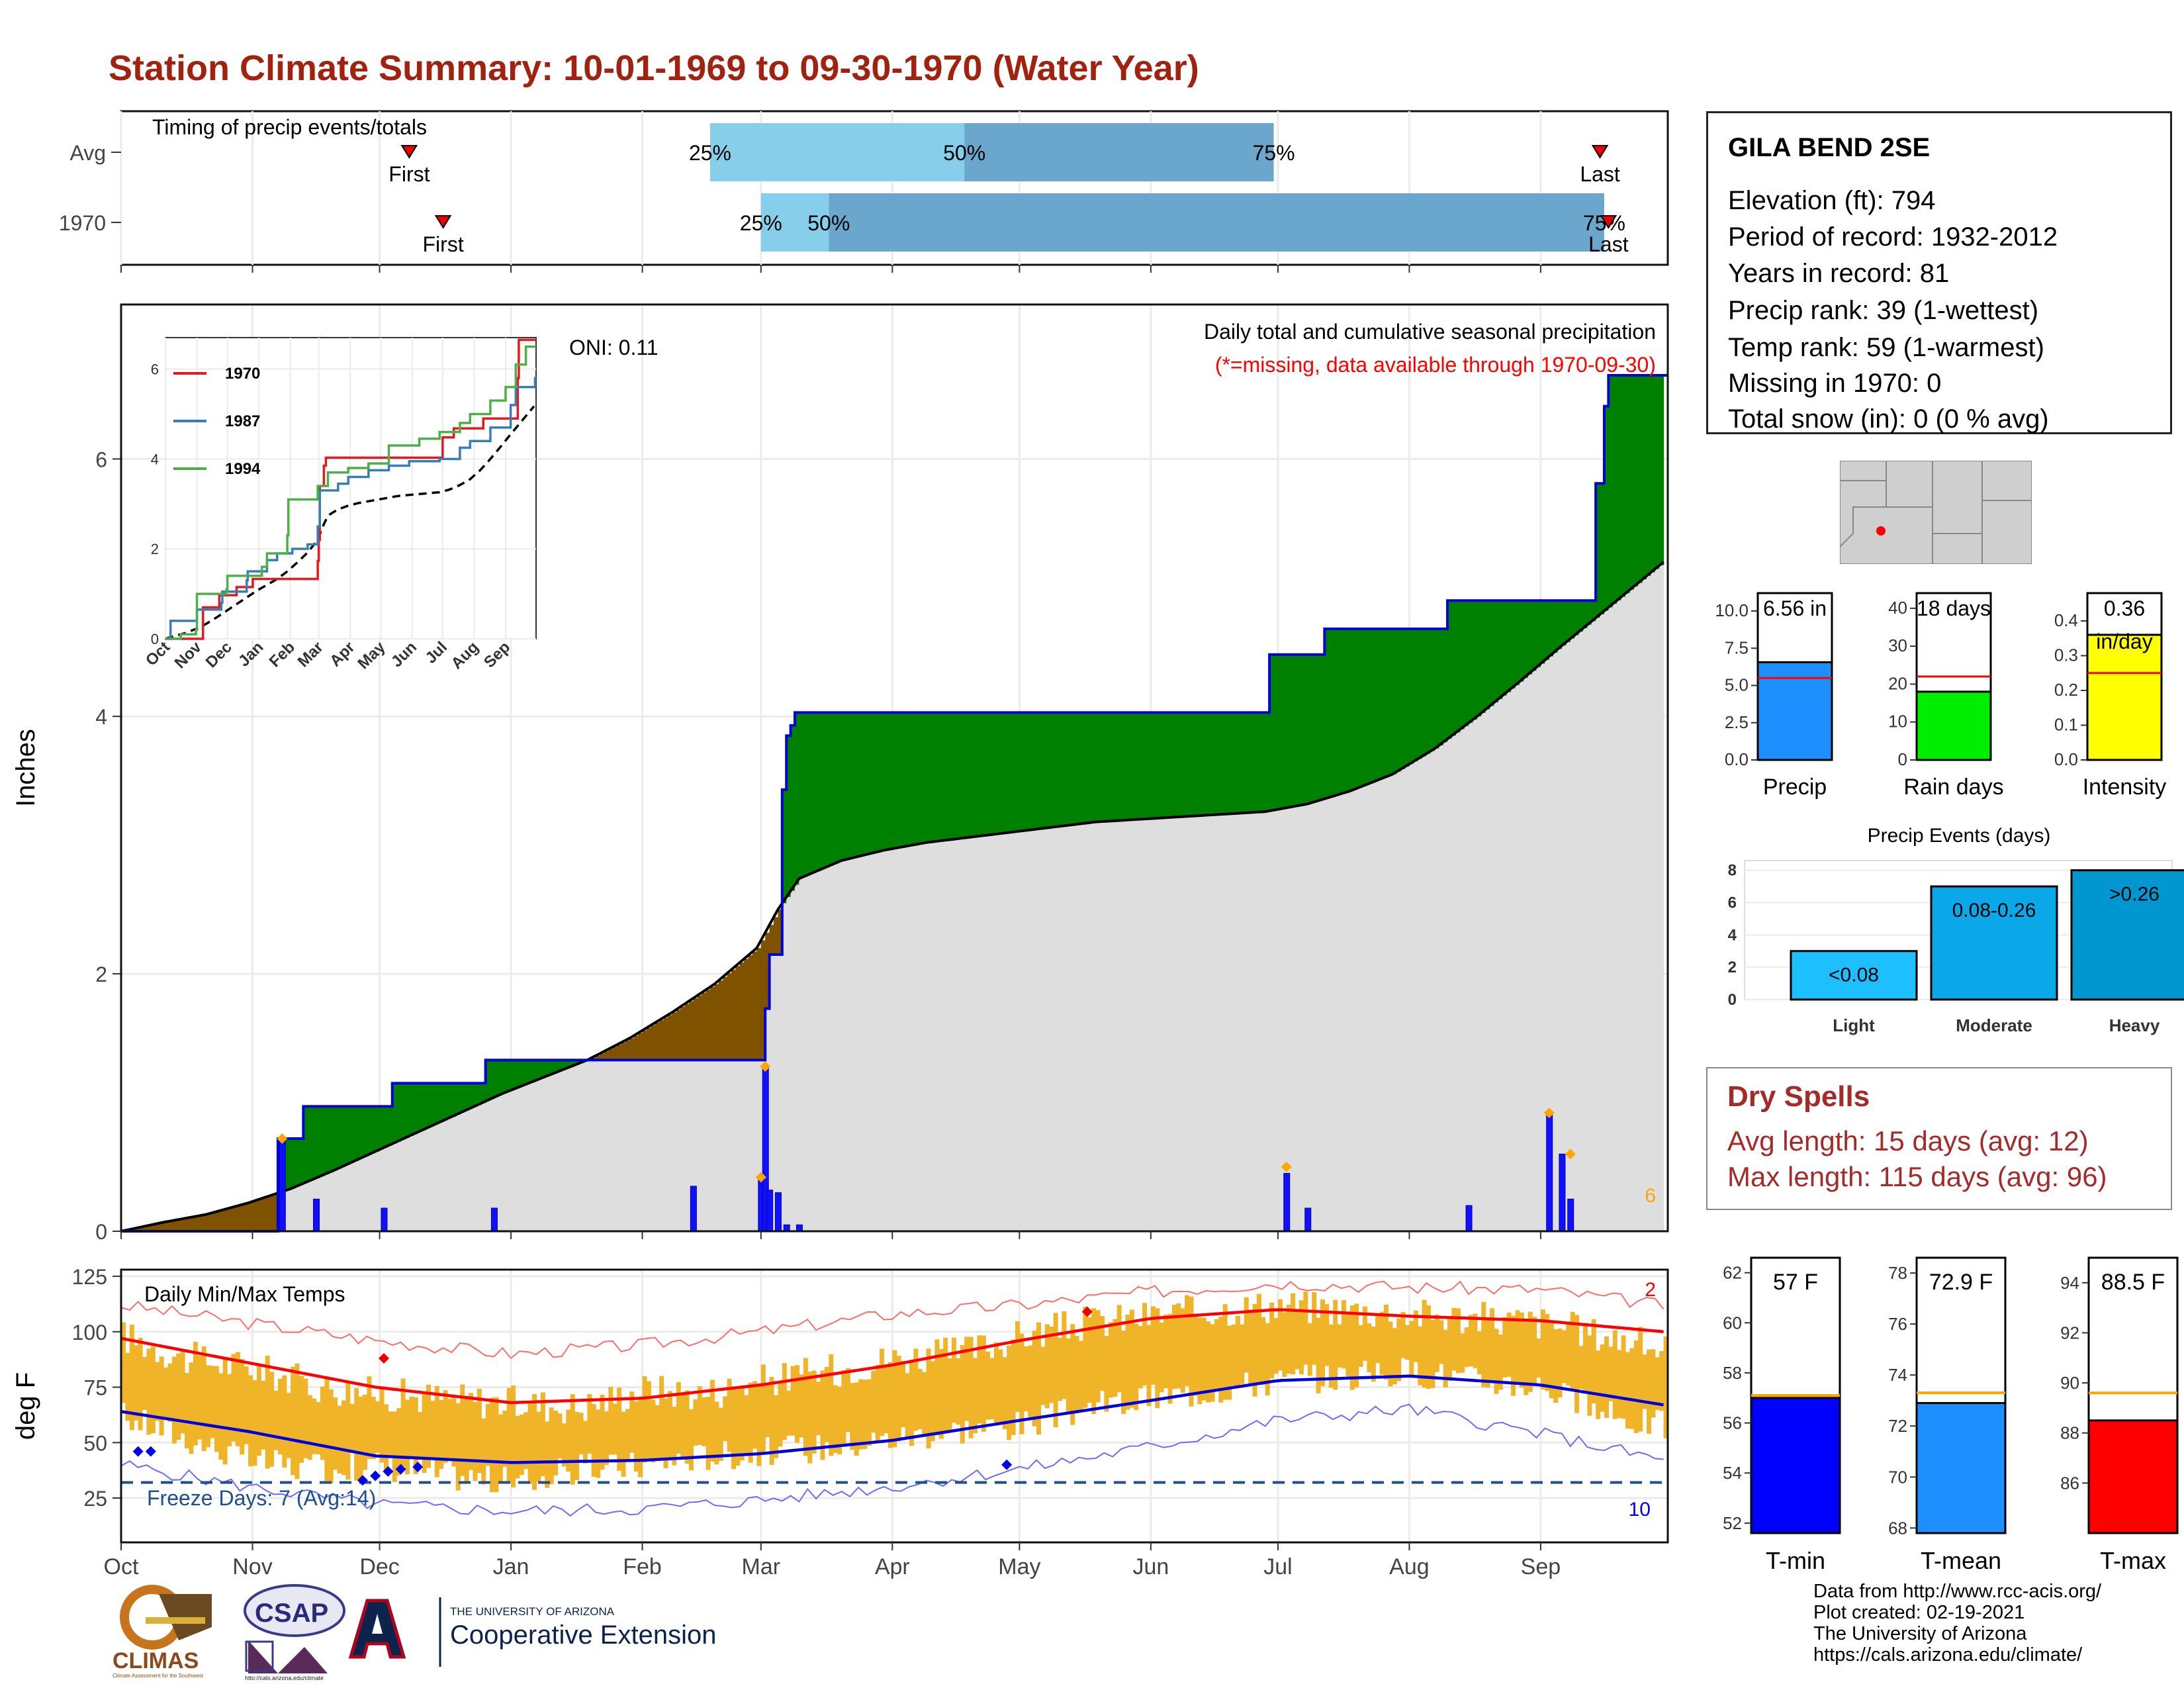  I want to click on month-tick-label: May, so click(1019, 1566).